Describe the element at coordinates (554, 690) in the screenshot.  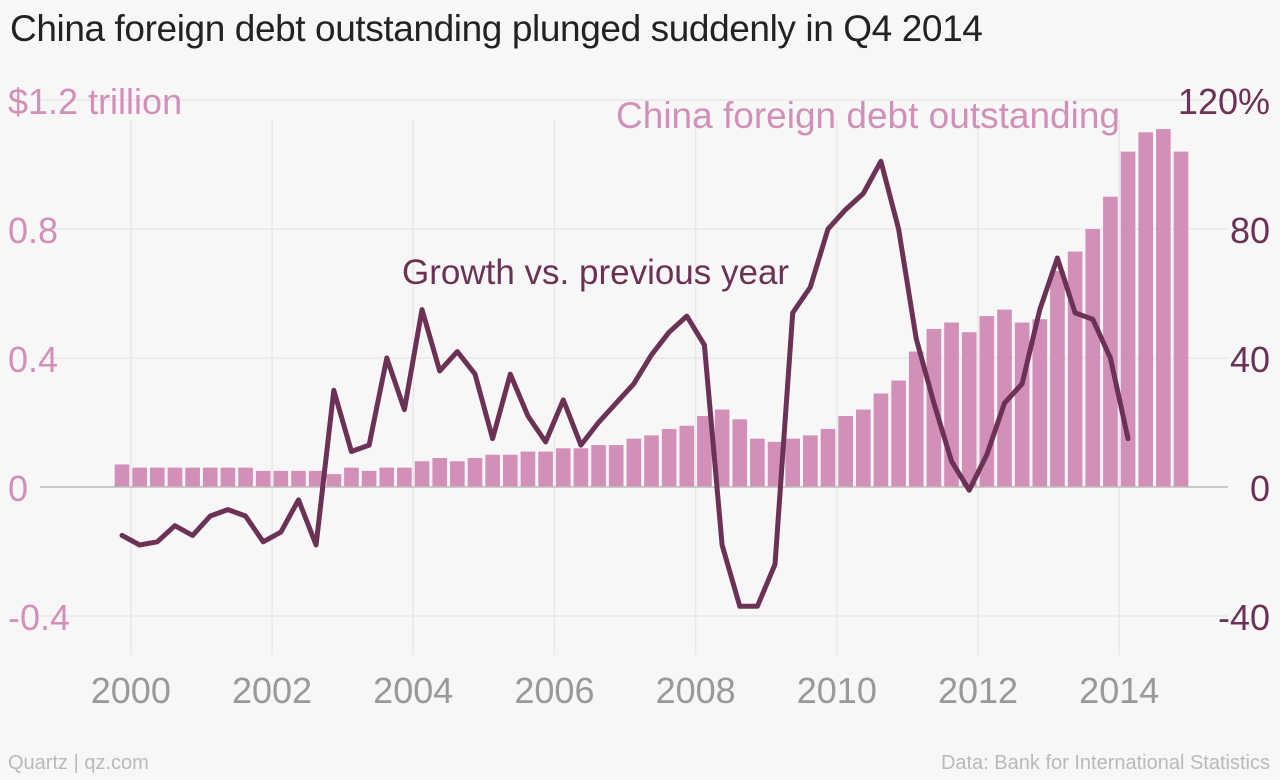
I see `x-tick-label-3: 2006` at that location.